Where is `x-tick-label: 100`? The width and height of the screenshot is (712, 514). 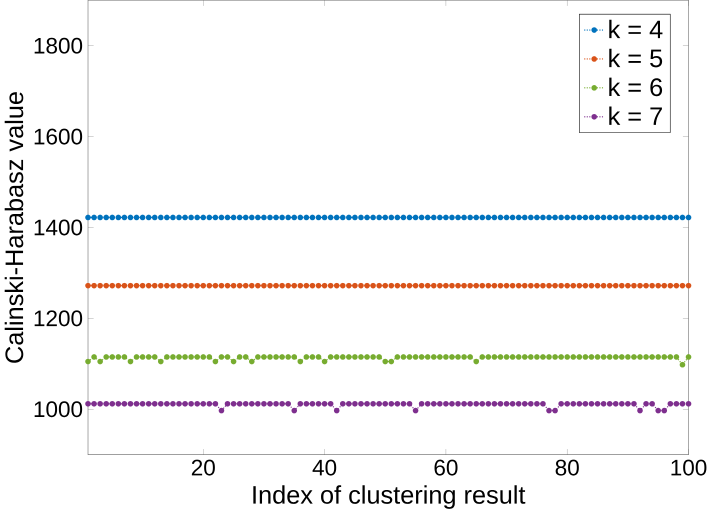 x-tick-label: 100 is located at coordinates (688, 468).